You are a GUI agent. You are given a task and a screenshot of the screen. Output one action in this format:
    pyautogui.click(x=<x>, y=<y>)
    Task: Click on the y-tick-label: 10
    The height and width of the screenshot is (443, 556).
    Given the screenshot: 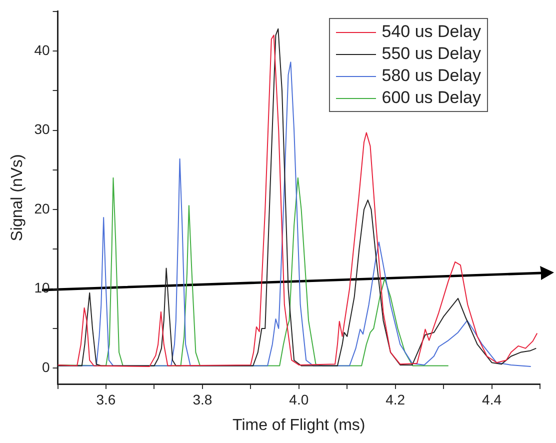 What is the action you would take?
    pyautogui.click(x=42, y=288)
    